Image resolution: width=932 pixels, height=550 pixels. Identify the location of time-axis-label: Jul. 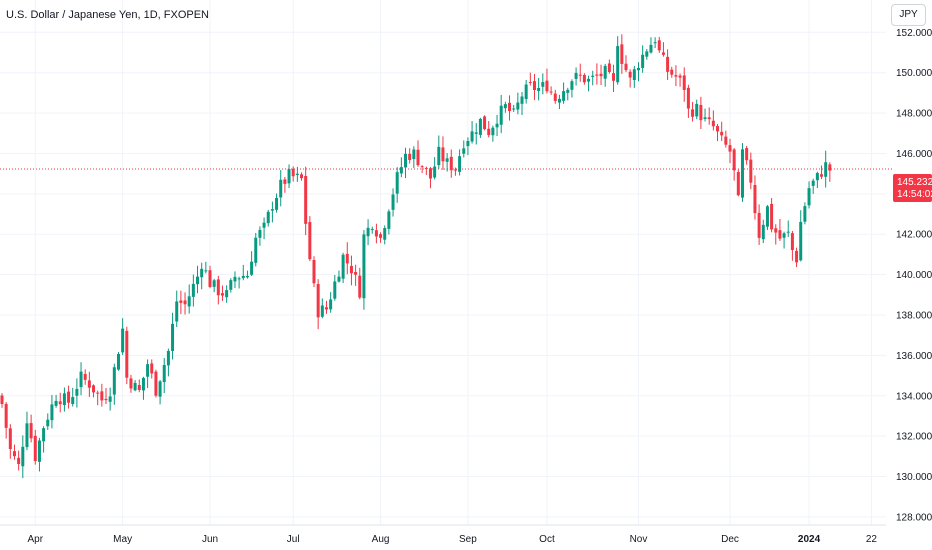
(293, 539).